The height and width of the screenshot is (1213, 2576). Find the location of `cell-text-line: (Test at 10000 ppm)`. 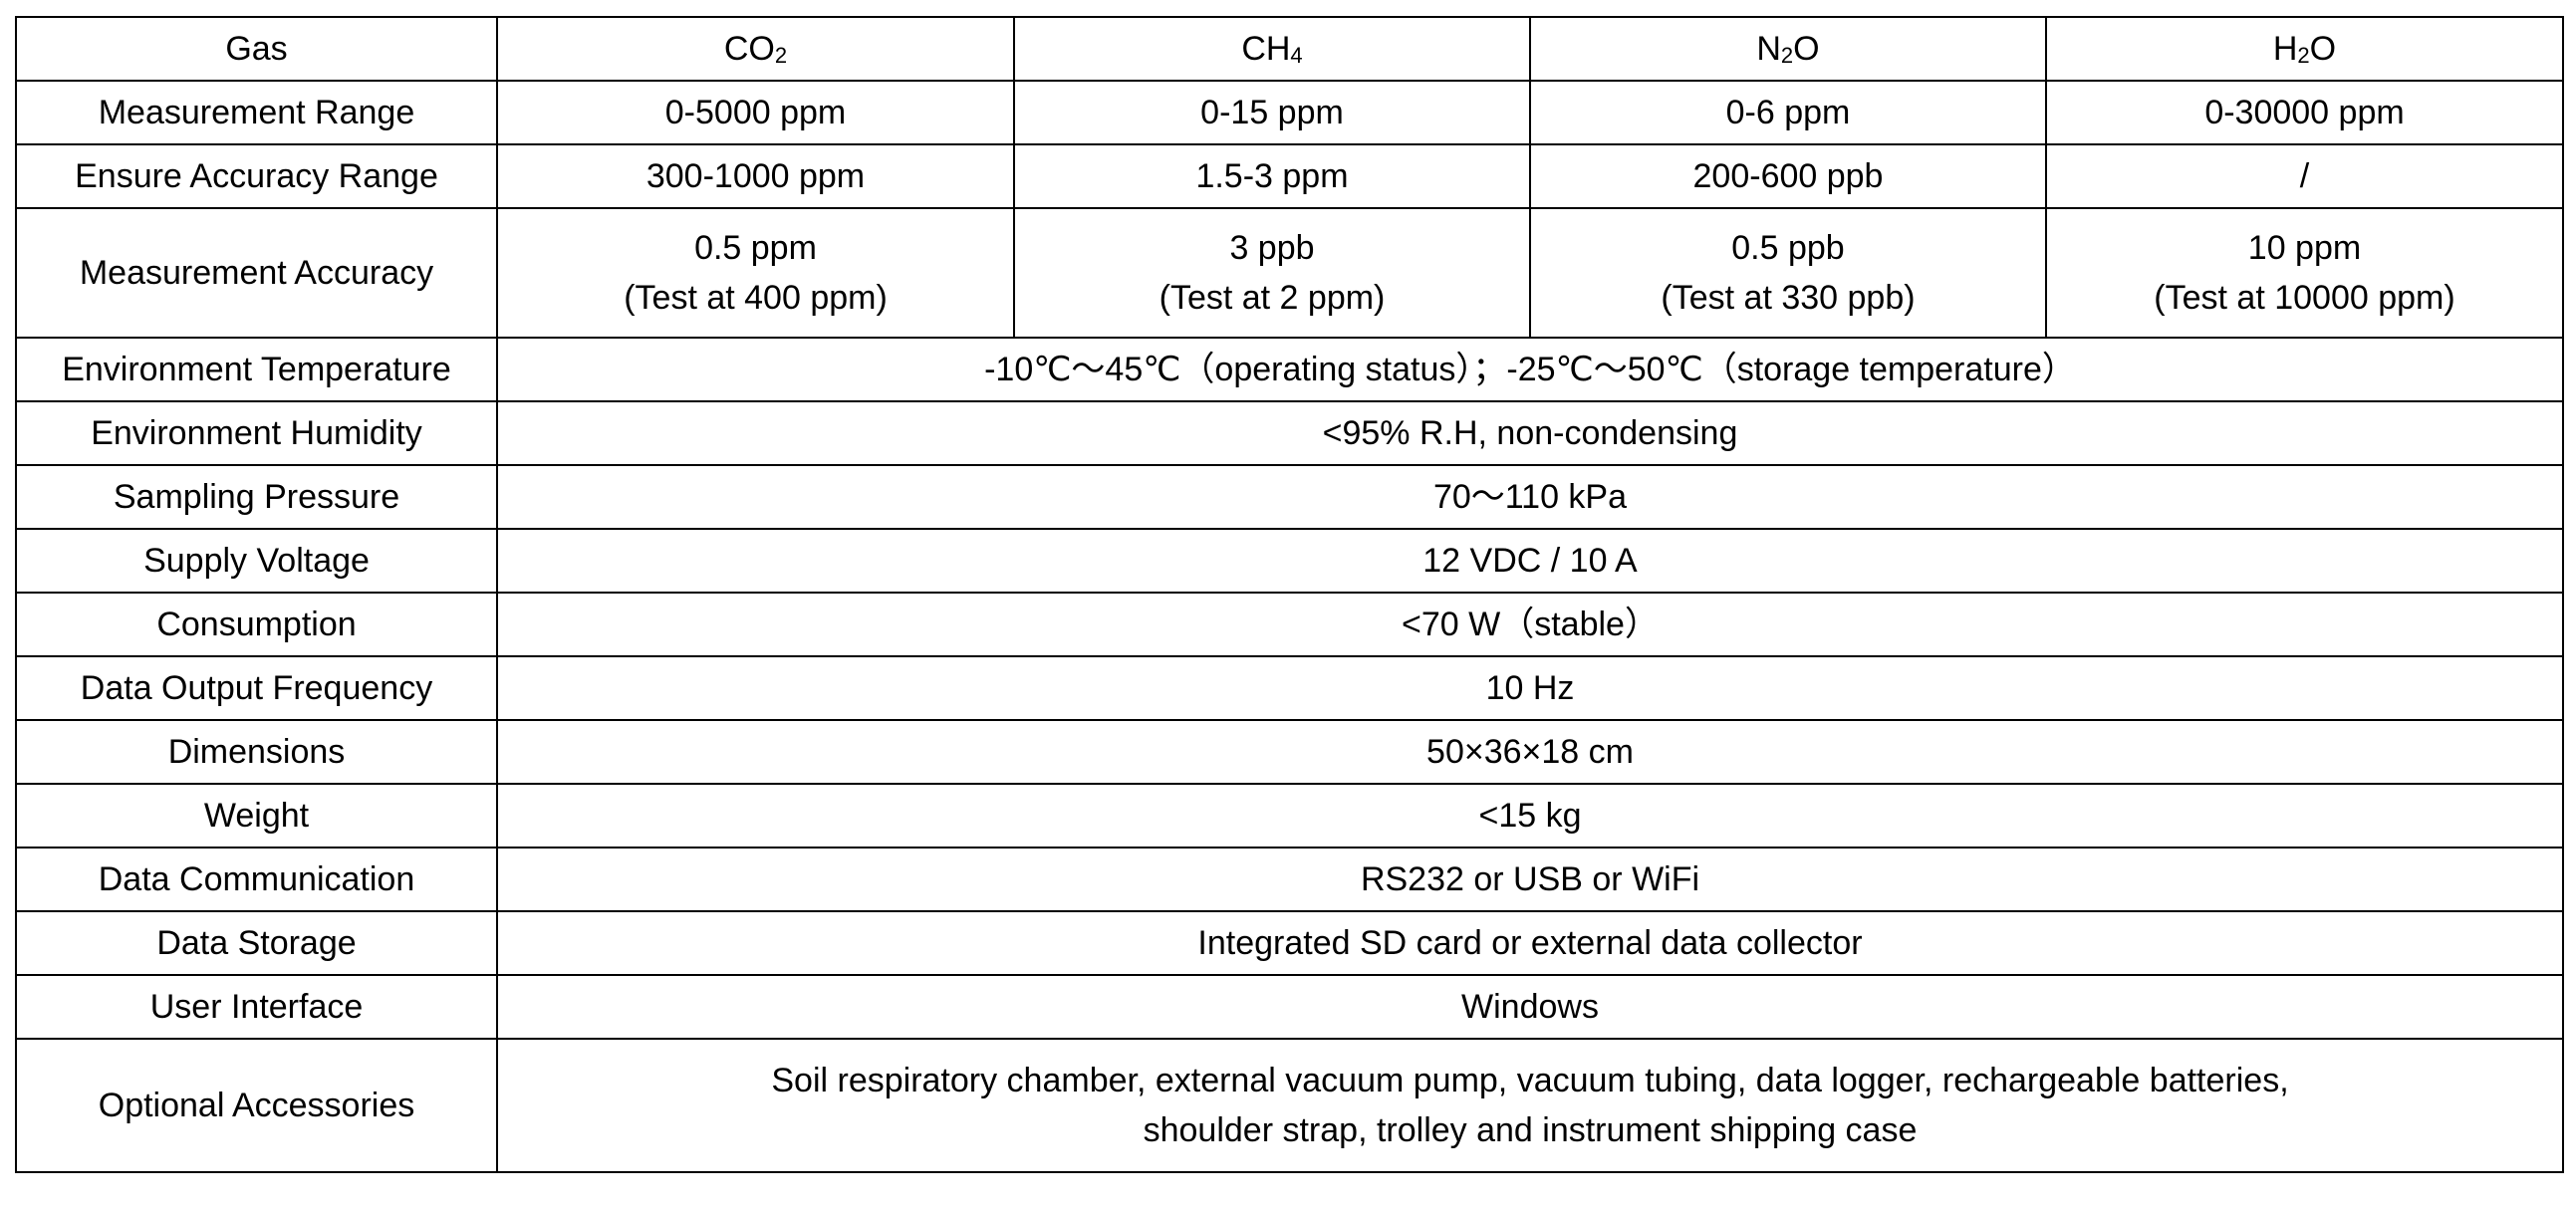

cell-text-line: (Test at 10000 ppm) is located at coordinates (2304, 298).